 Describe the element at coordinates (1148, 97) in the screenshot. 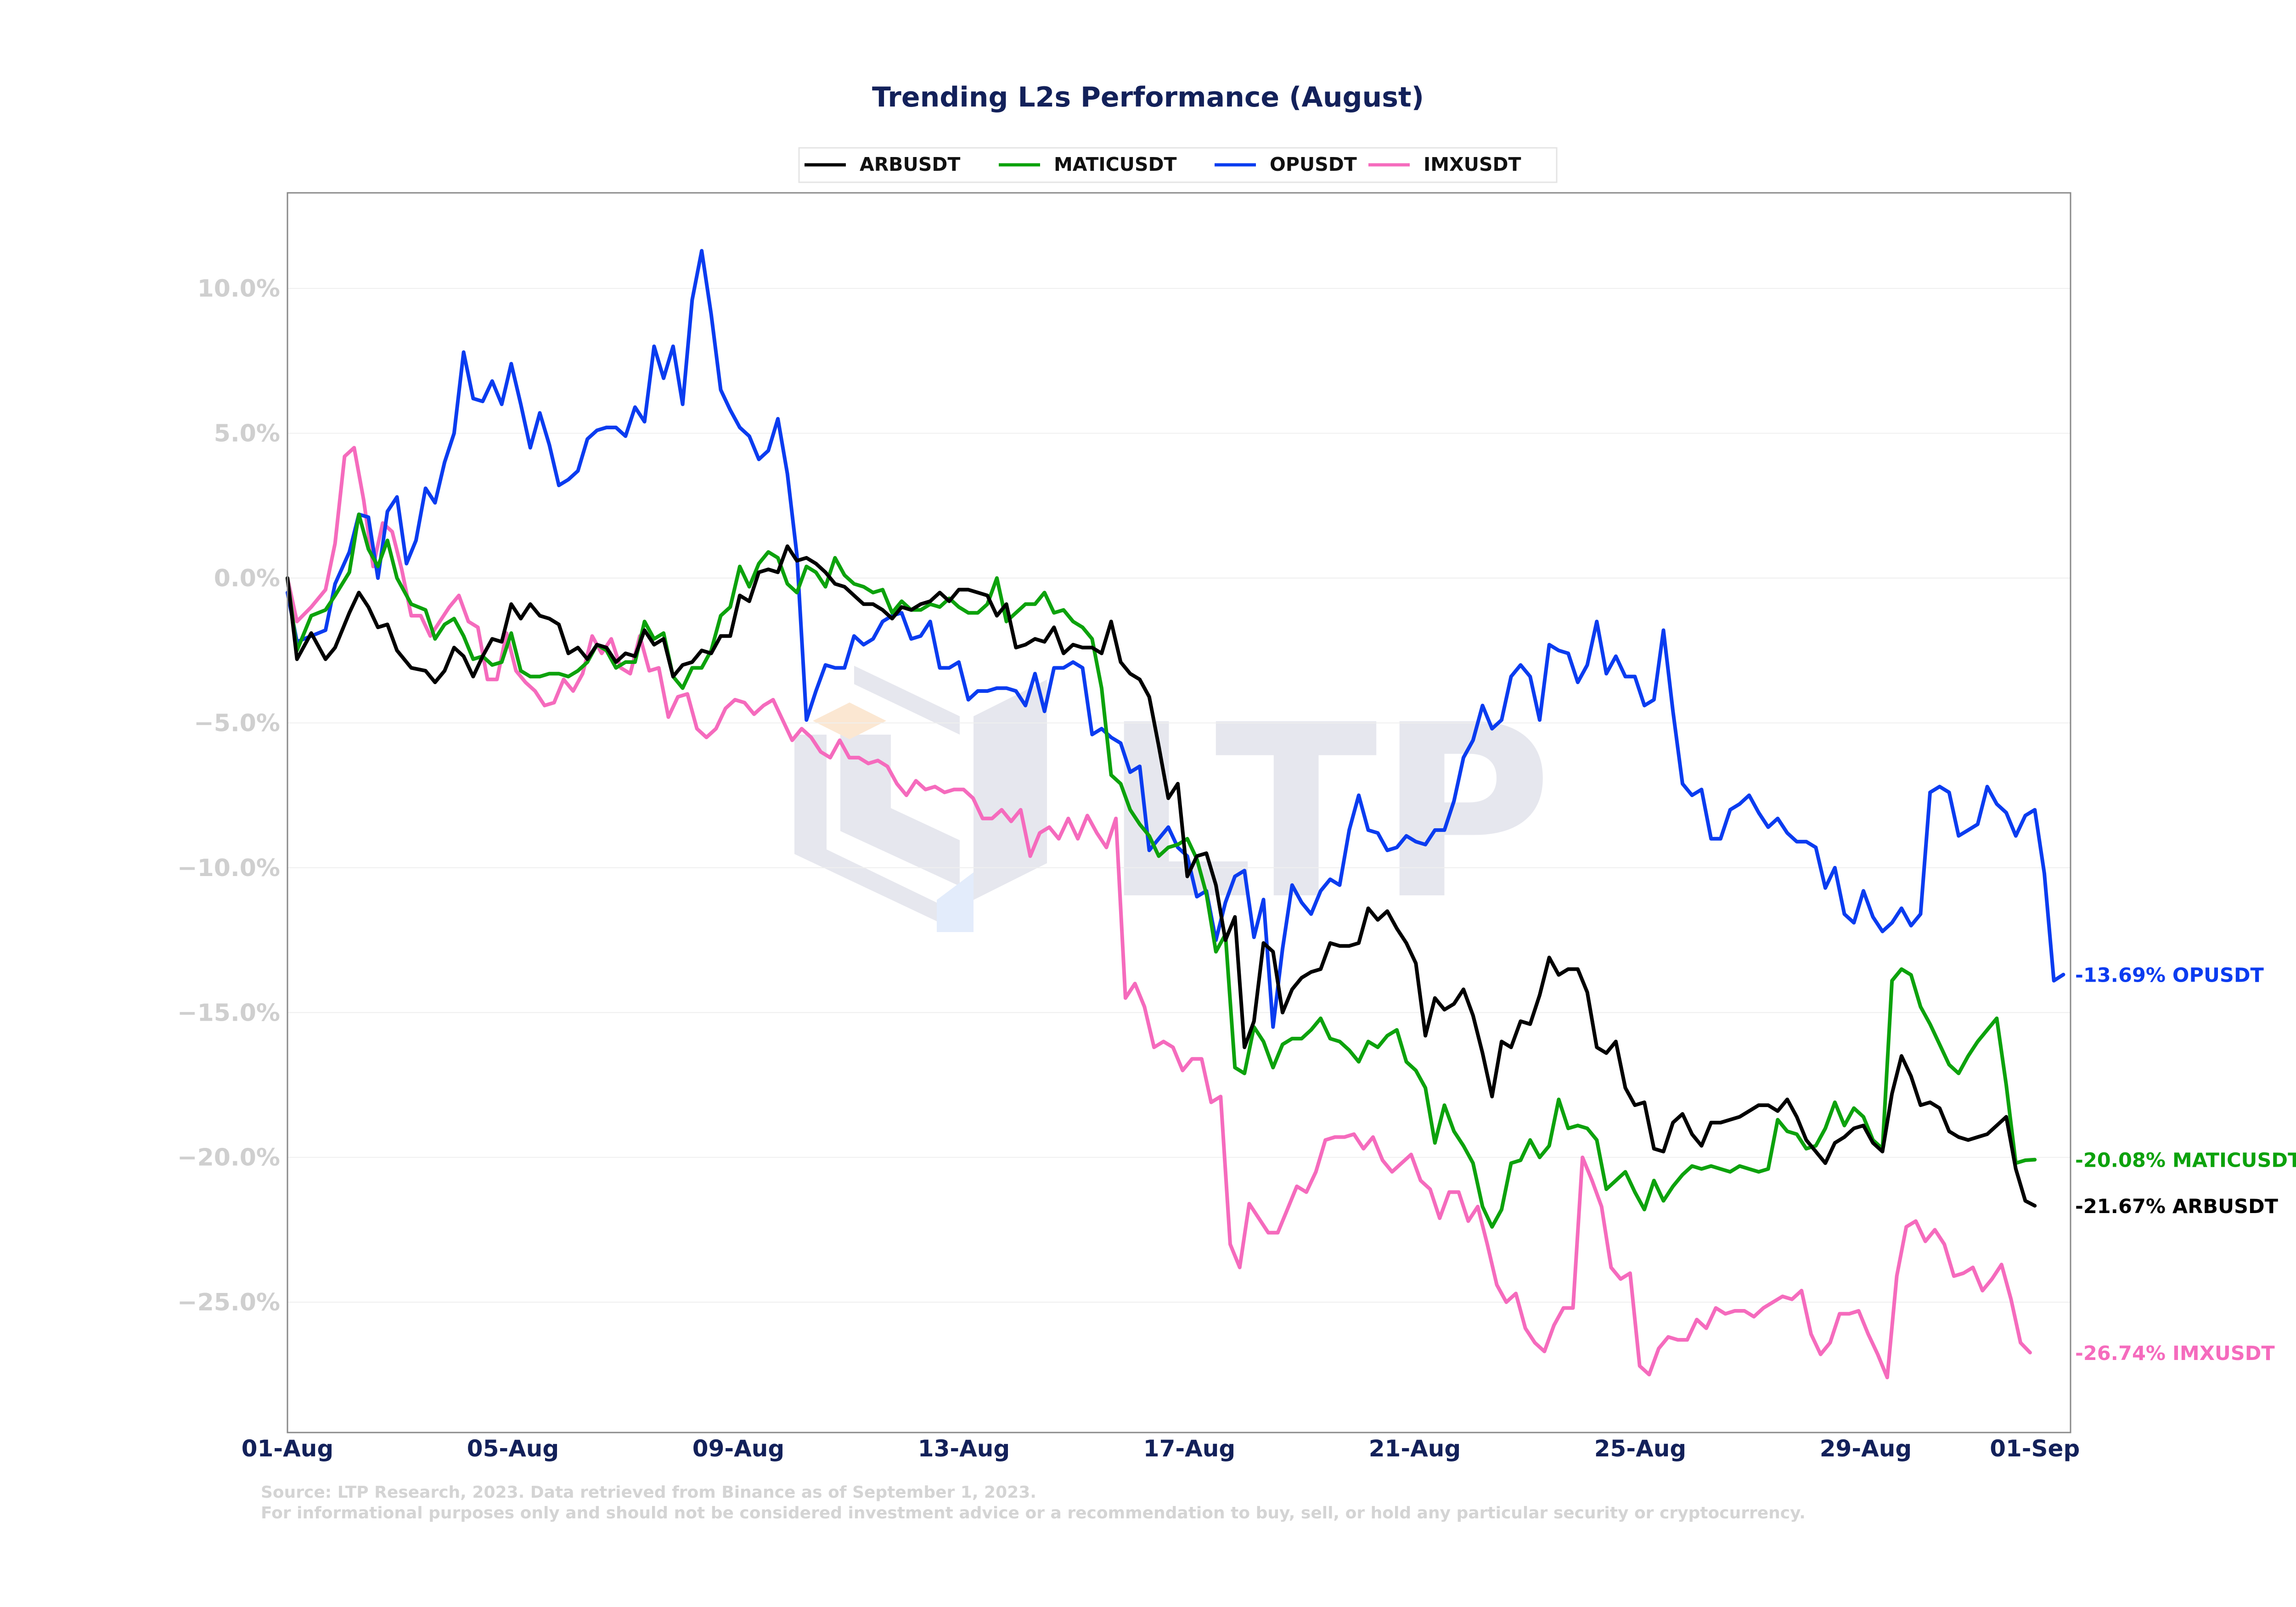

I see `chart-title: Trending L2s Performance (August)` at that location.